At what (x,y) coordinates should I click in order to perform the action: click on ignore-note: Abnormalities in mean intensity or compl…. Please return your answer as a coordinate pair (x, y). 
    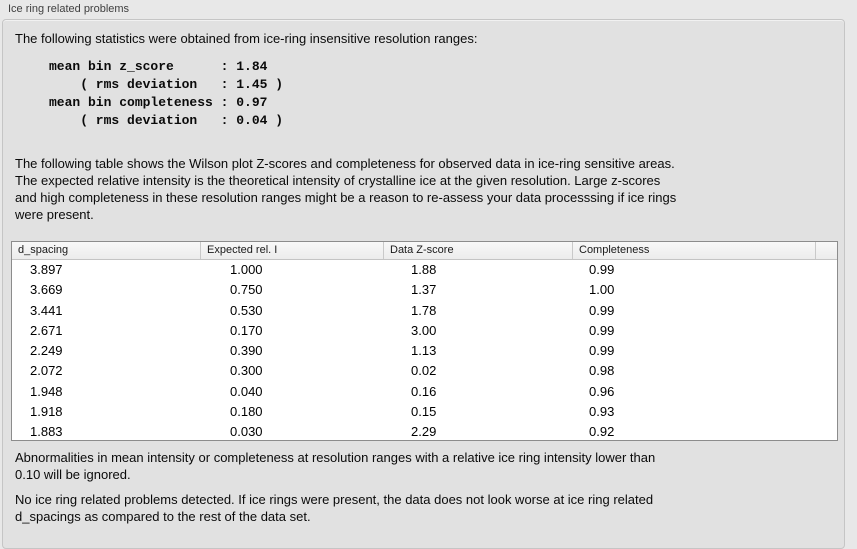
    Looking at the image, I should click on (335, 466).